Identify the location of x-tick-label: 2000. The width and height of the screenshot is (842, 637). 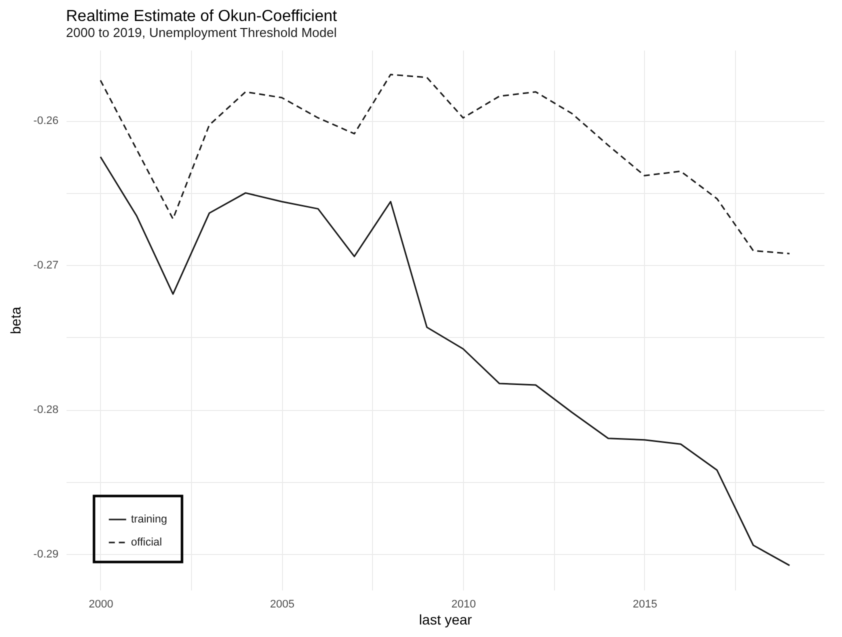
(101, 604).